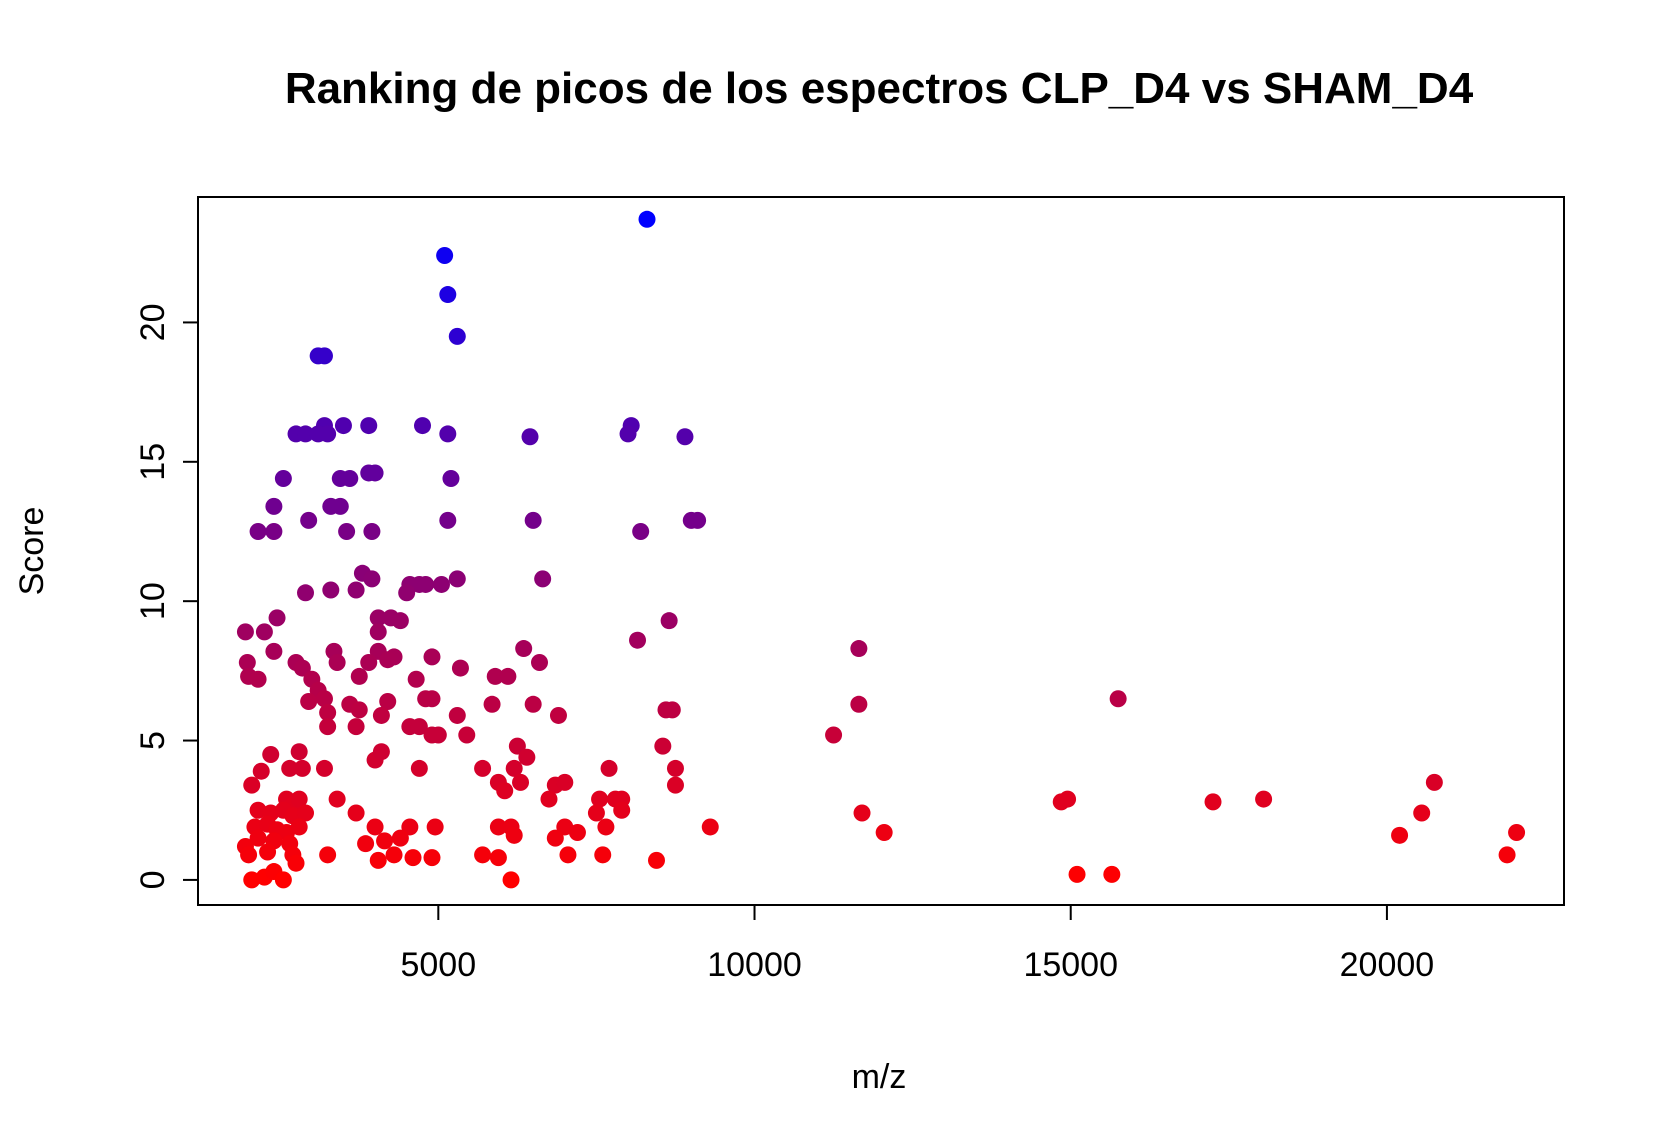 The width and height of the screenshot is (1657, 1145). Describe the element at coordinates (153, 601) in the screenshot. I see `y-tick-label: 10` at that location.